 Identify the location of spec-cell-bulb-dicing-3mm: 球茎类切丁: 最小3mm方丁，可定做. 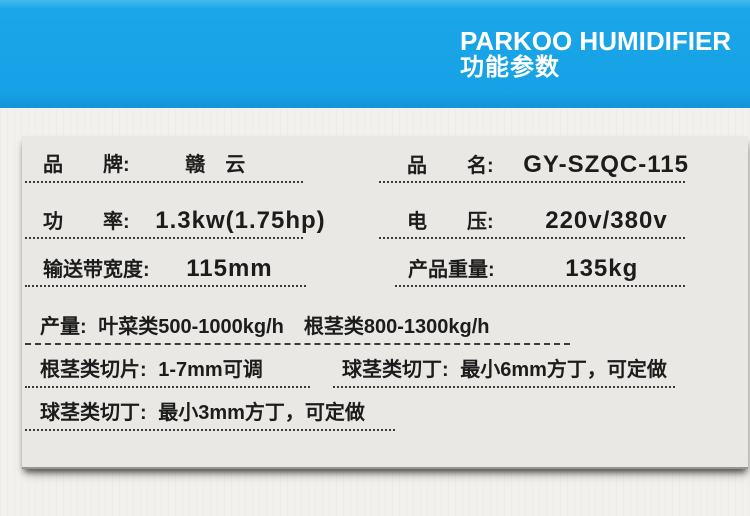
(210, 414).